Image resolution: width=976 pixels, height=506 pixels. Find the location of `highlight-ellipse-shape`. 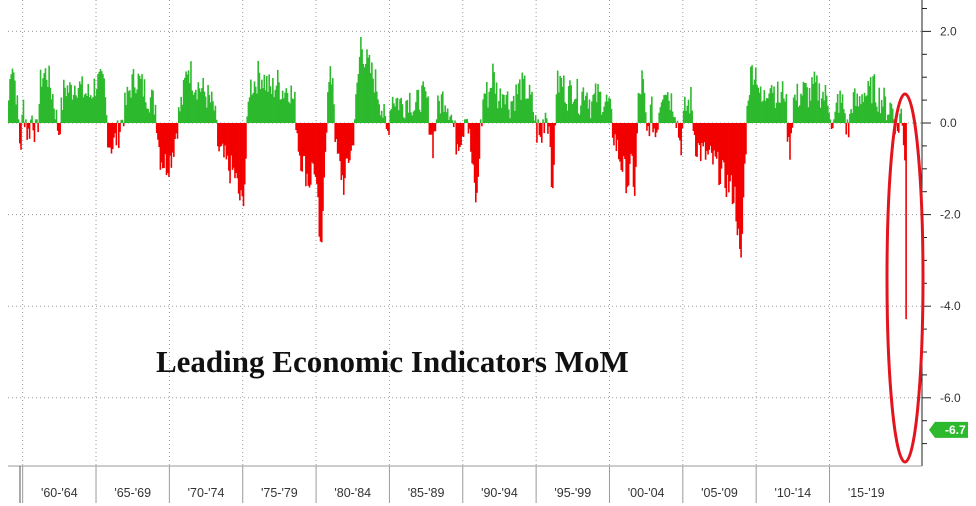

highlight-ellipse-shape is located at coordinates (905, 278).